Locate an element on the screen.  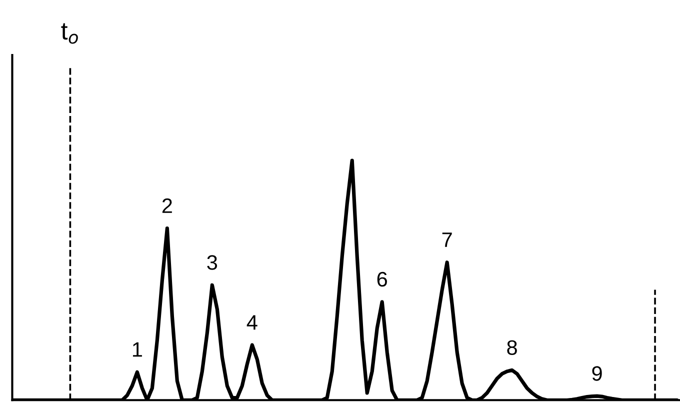
text: t$_{o}$ is located at coordinates (69, 33).